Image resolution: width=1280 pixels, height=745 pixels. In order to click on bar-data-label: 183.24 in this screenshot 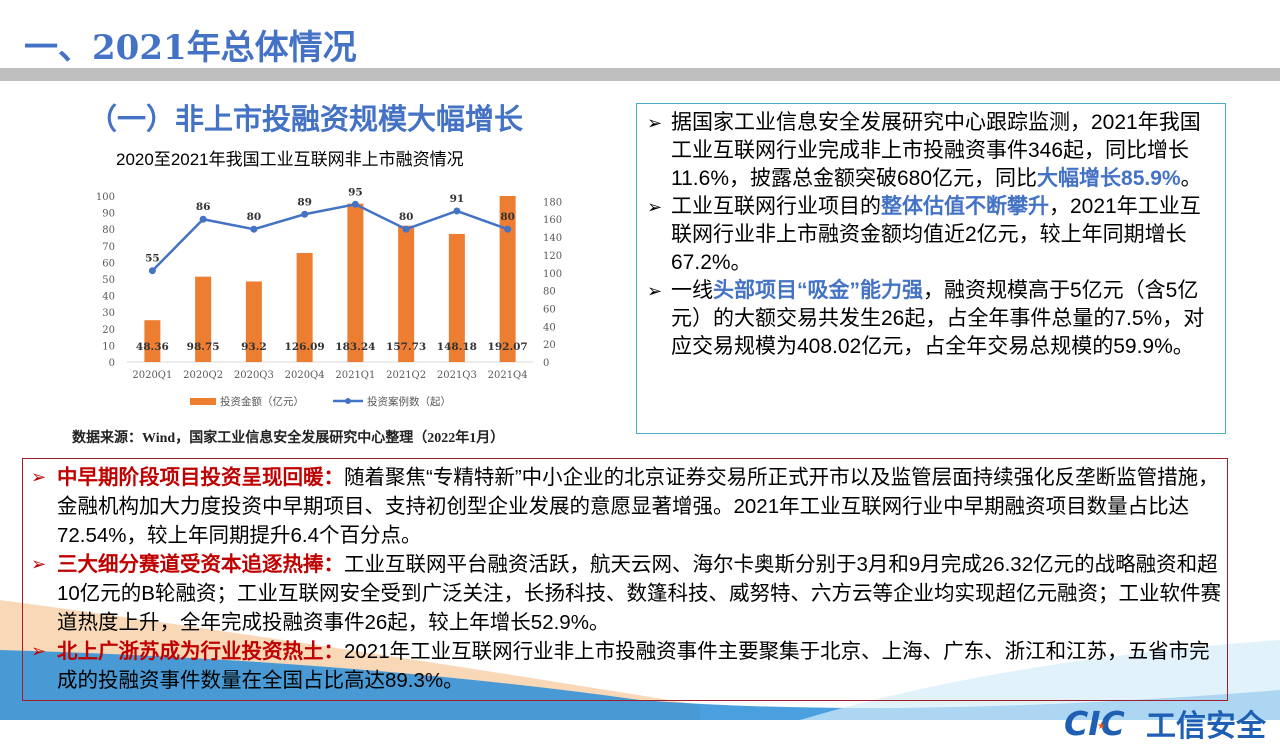, I will do `click(355, 347)`.